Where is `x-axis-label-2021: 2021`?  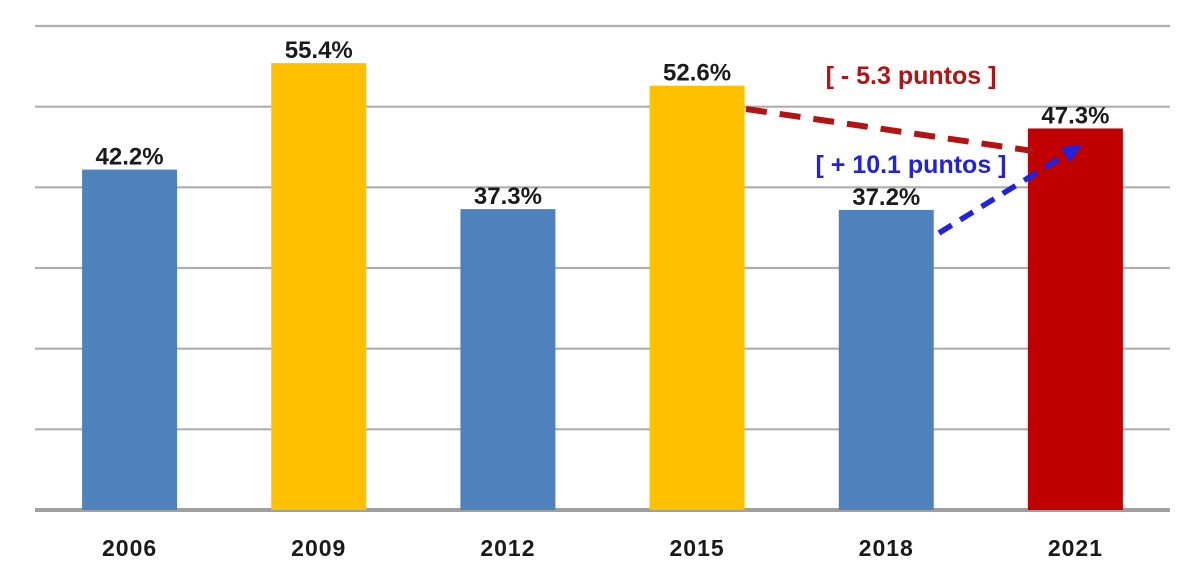 x-axis-label-2021: 2021 is located at coordinates (1075, 548).